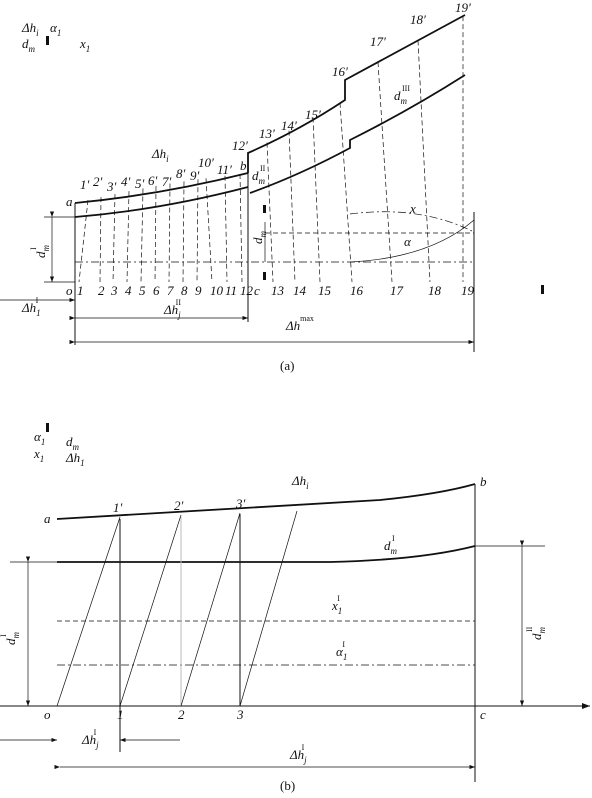  What do you see at coordinates (142, 290) in the screenshot?
I see `number-label: 5` at bounding box center [142, 290].